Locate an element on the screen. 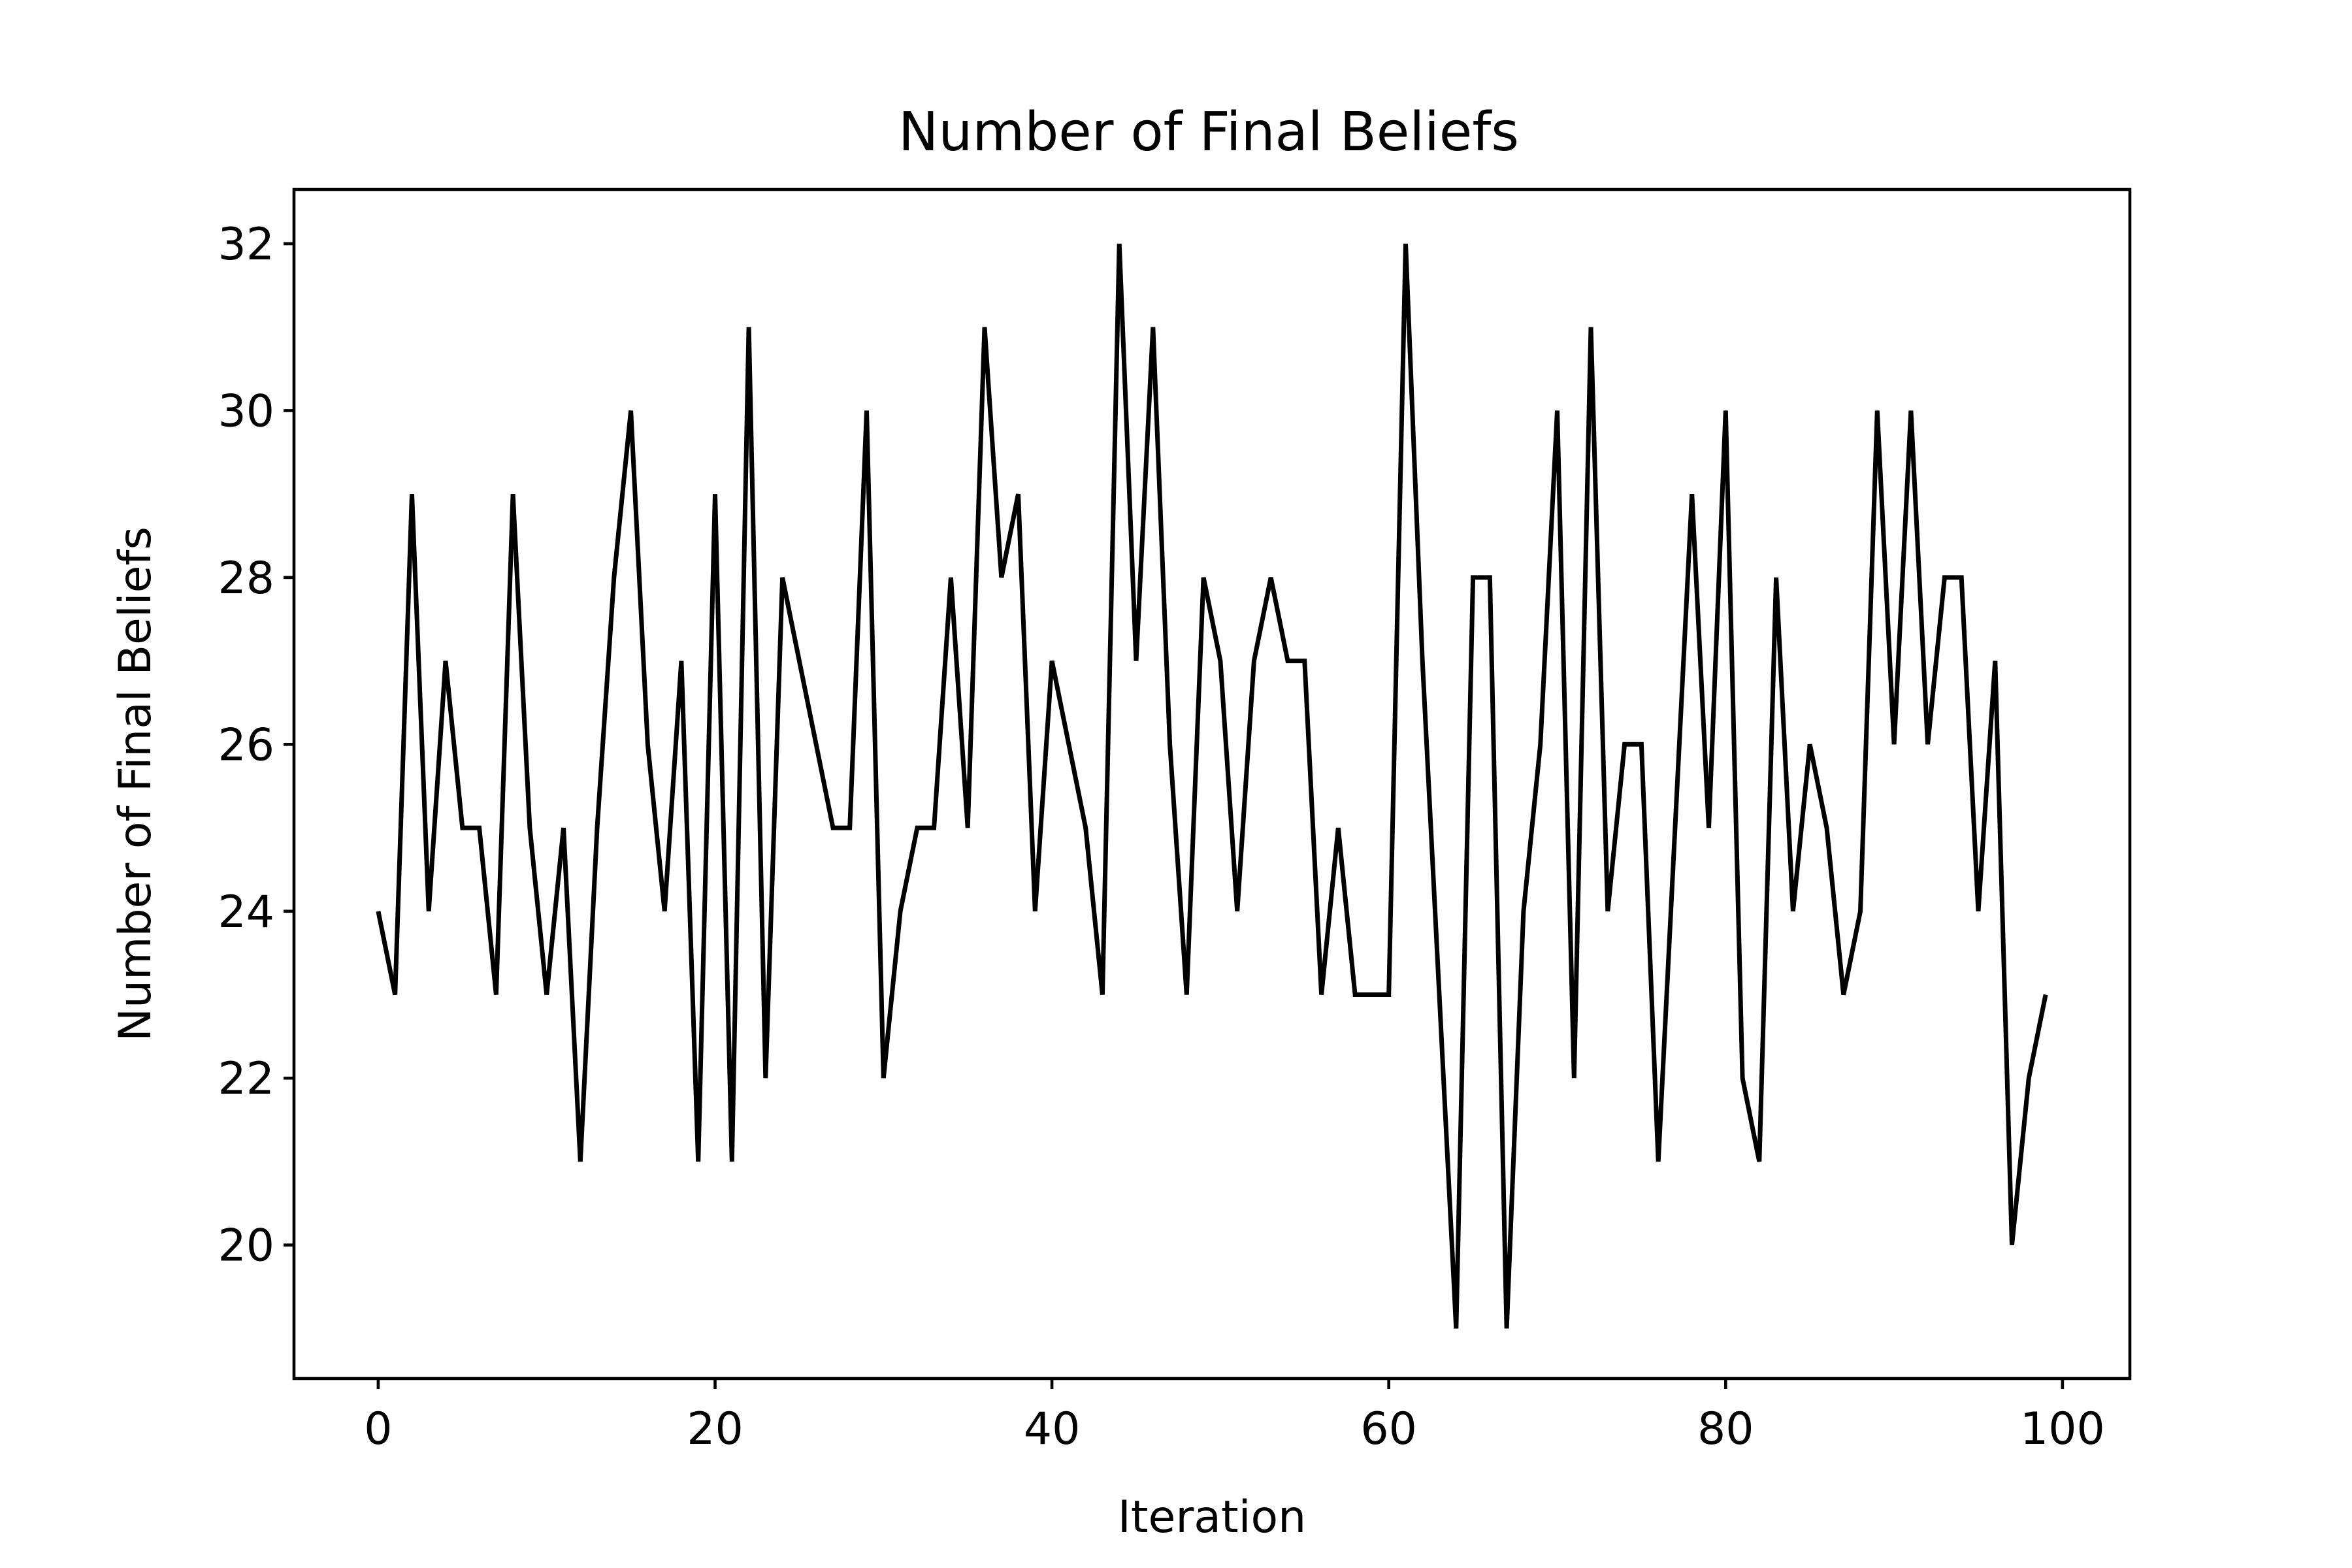 This screenshot has width=2352, height=1568. y-tick-label: 20 is located at coordinates (246, 1246).